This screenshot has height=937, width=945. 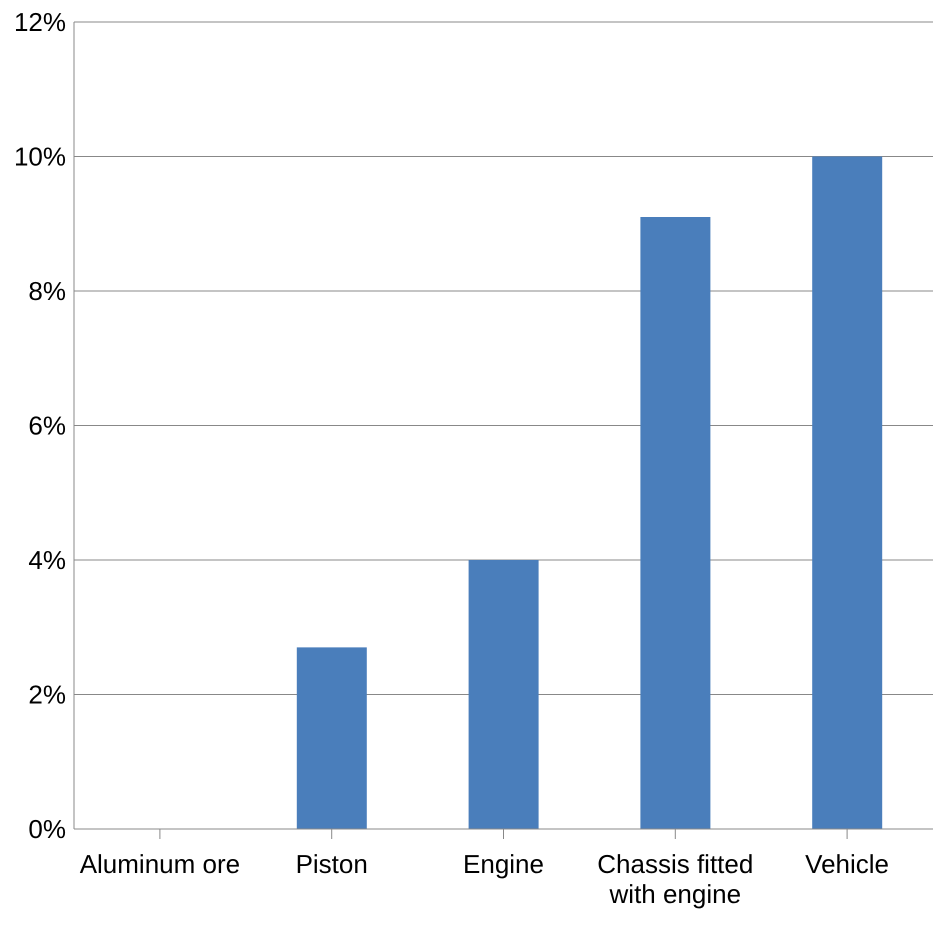 I want to click on x-tick-label: Piston, so click(x=332, y=864).